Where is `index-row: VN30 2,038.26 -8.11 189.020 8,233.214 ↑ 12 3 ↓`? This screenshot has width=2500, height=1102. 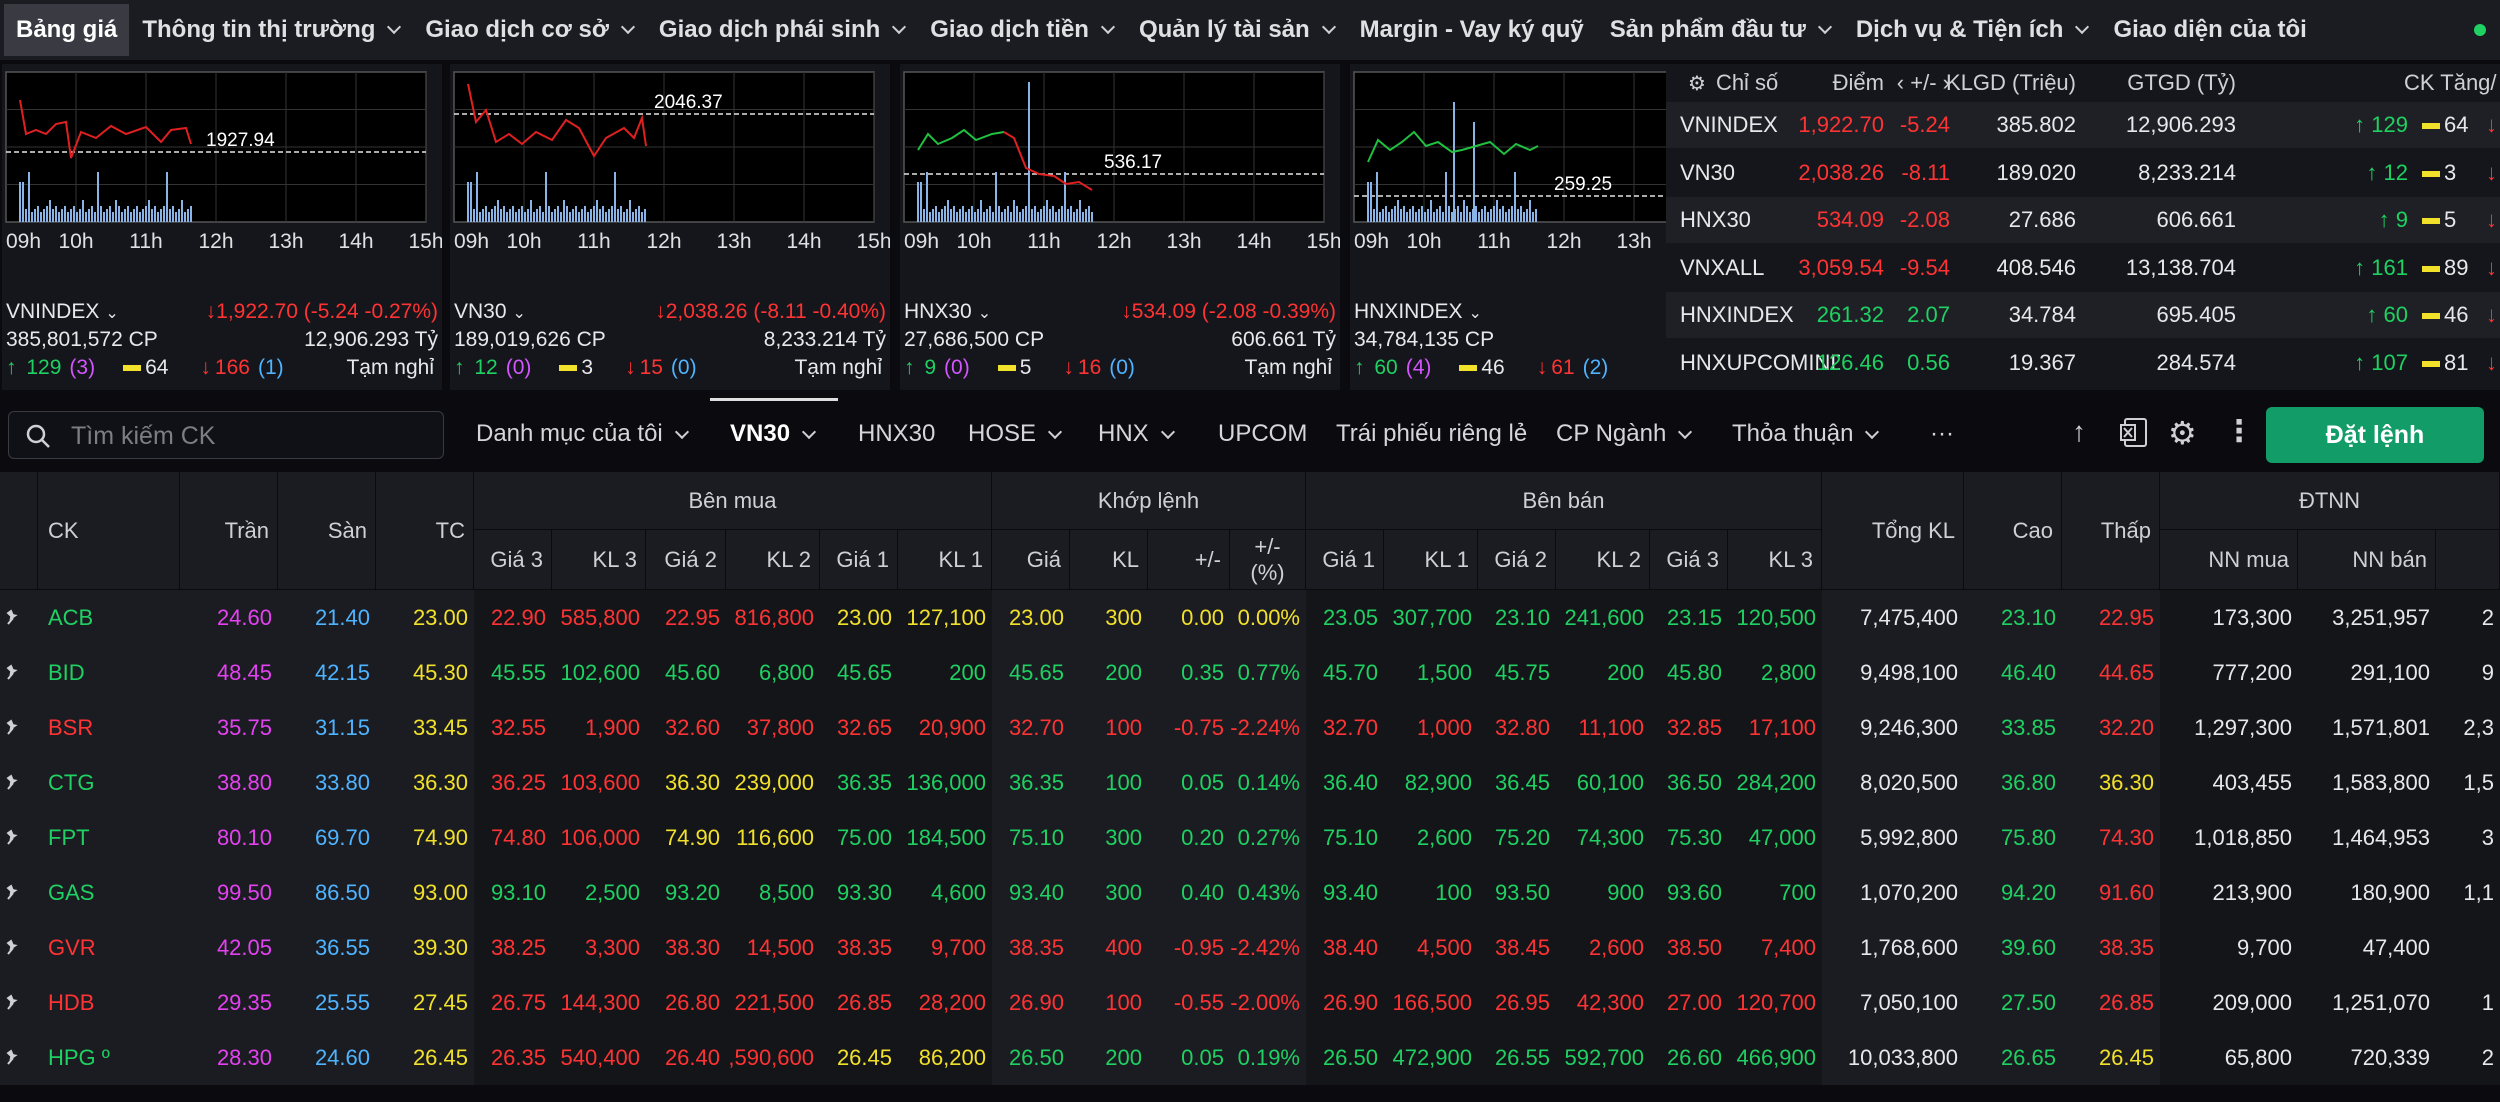
index-row: VN30 2,038.26 -8.11 189.020 8,233.214 ↑ 12 3 ↓ is located at coordinates (2083, 173).